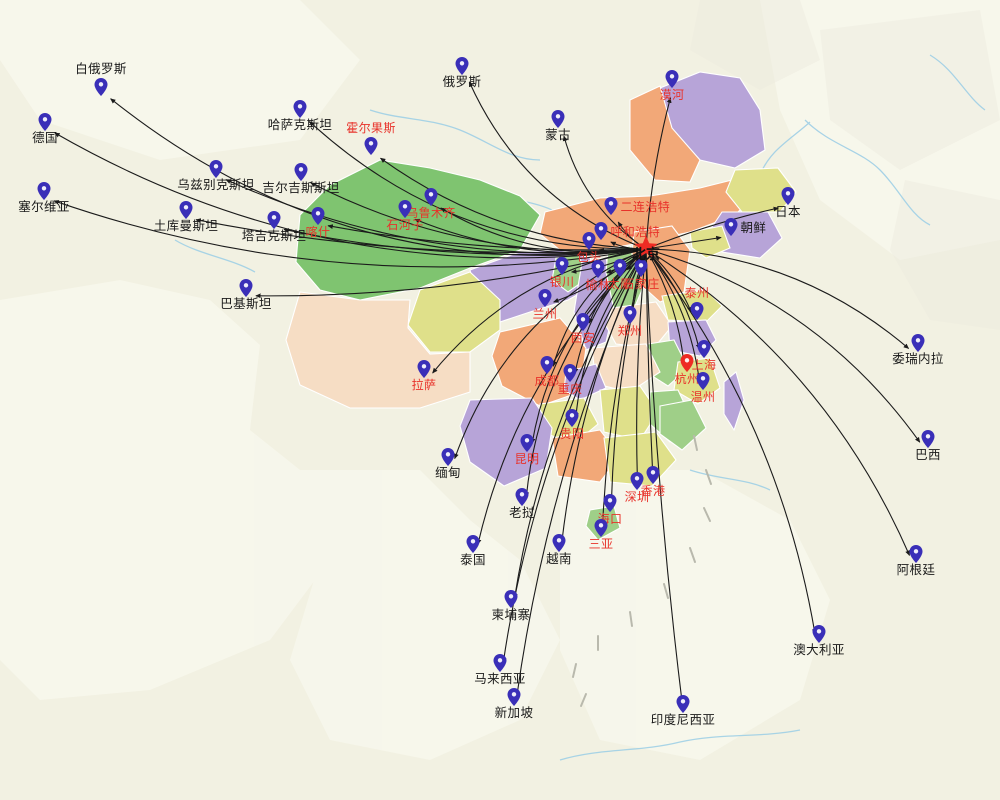 Image resolution: width=1000 pixels, height=800 pixels. I want to click on marker-label: 成都, so click(547, 381).